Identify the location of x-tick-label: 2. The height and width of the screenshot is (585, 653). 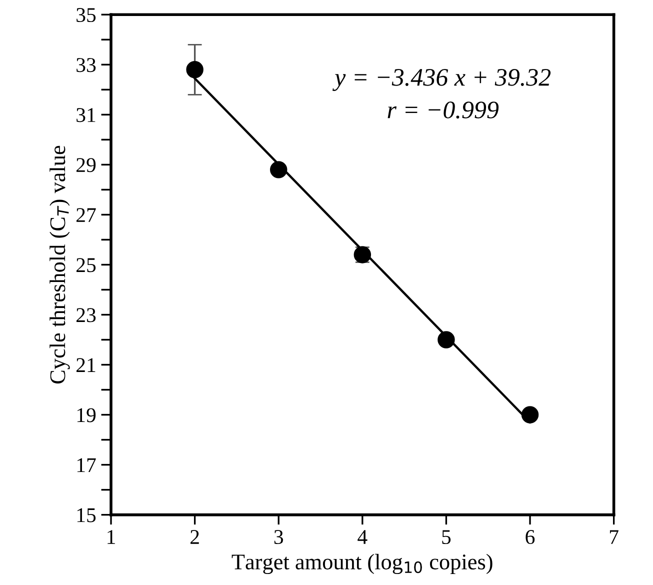
(194, 537).